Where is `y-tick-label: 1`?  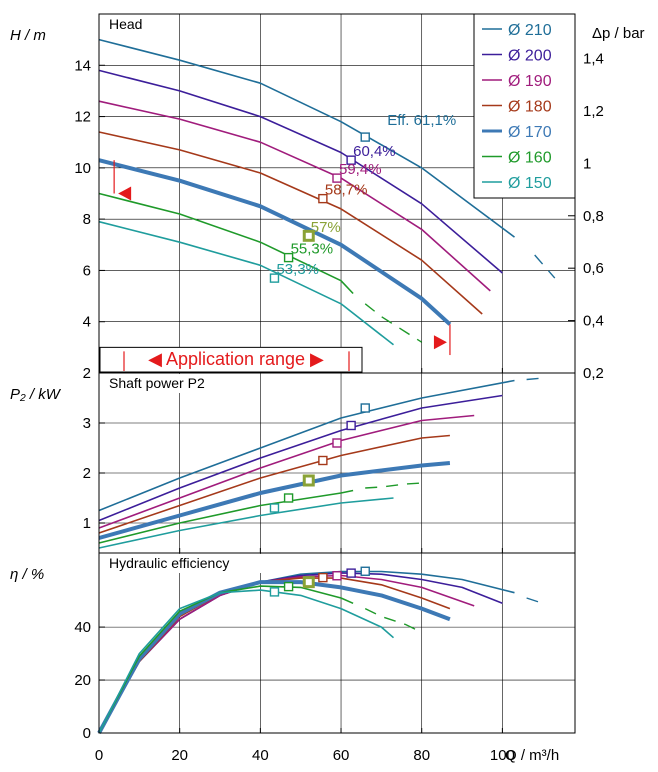
y-tick-label: 1 is located at coordinates (87, 523).